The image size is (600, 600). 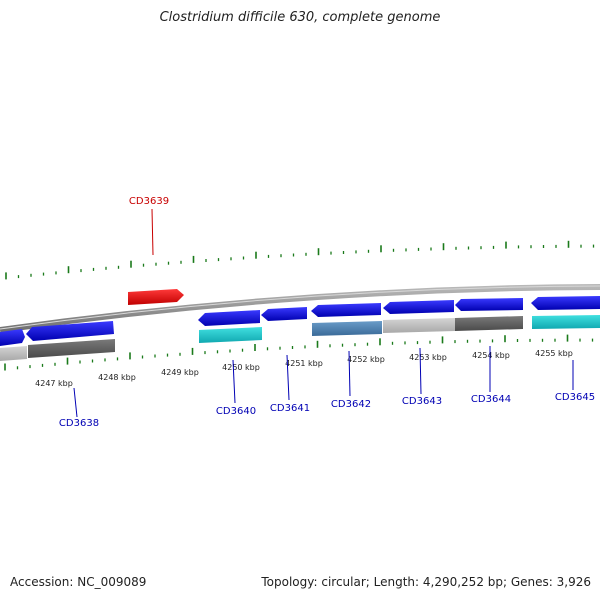 What do you see at coordinates (565, 303) in the screenshot?
I see `gene-cd3645` at bounding box center [565, 303].